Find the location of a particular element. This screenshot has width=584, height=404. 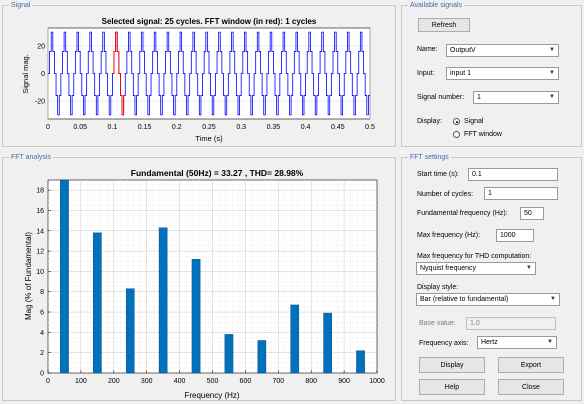

signal-number-value: 1 is located at coordinates (479, 97).